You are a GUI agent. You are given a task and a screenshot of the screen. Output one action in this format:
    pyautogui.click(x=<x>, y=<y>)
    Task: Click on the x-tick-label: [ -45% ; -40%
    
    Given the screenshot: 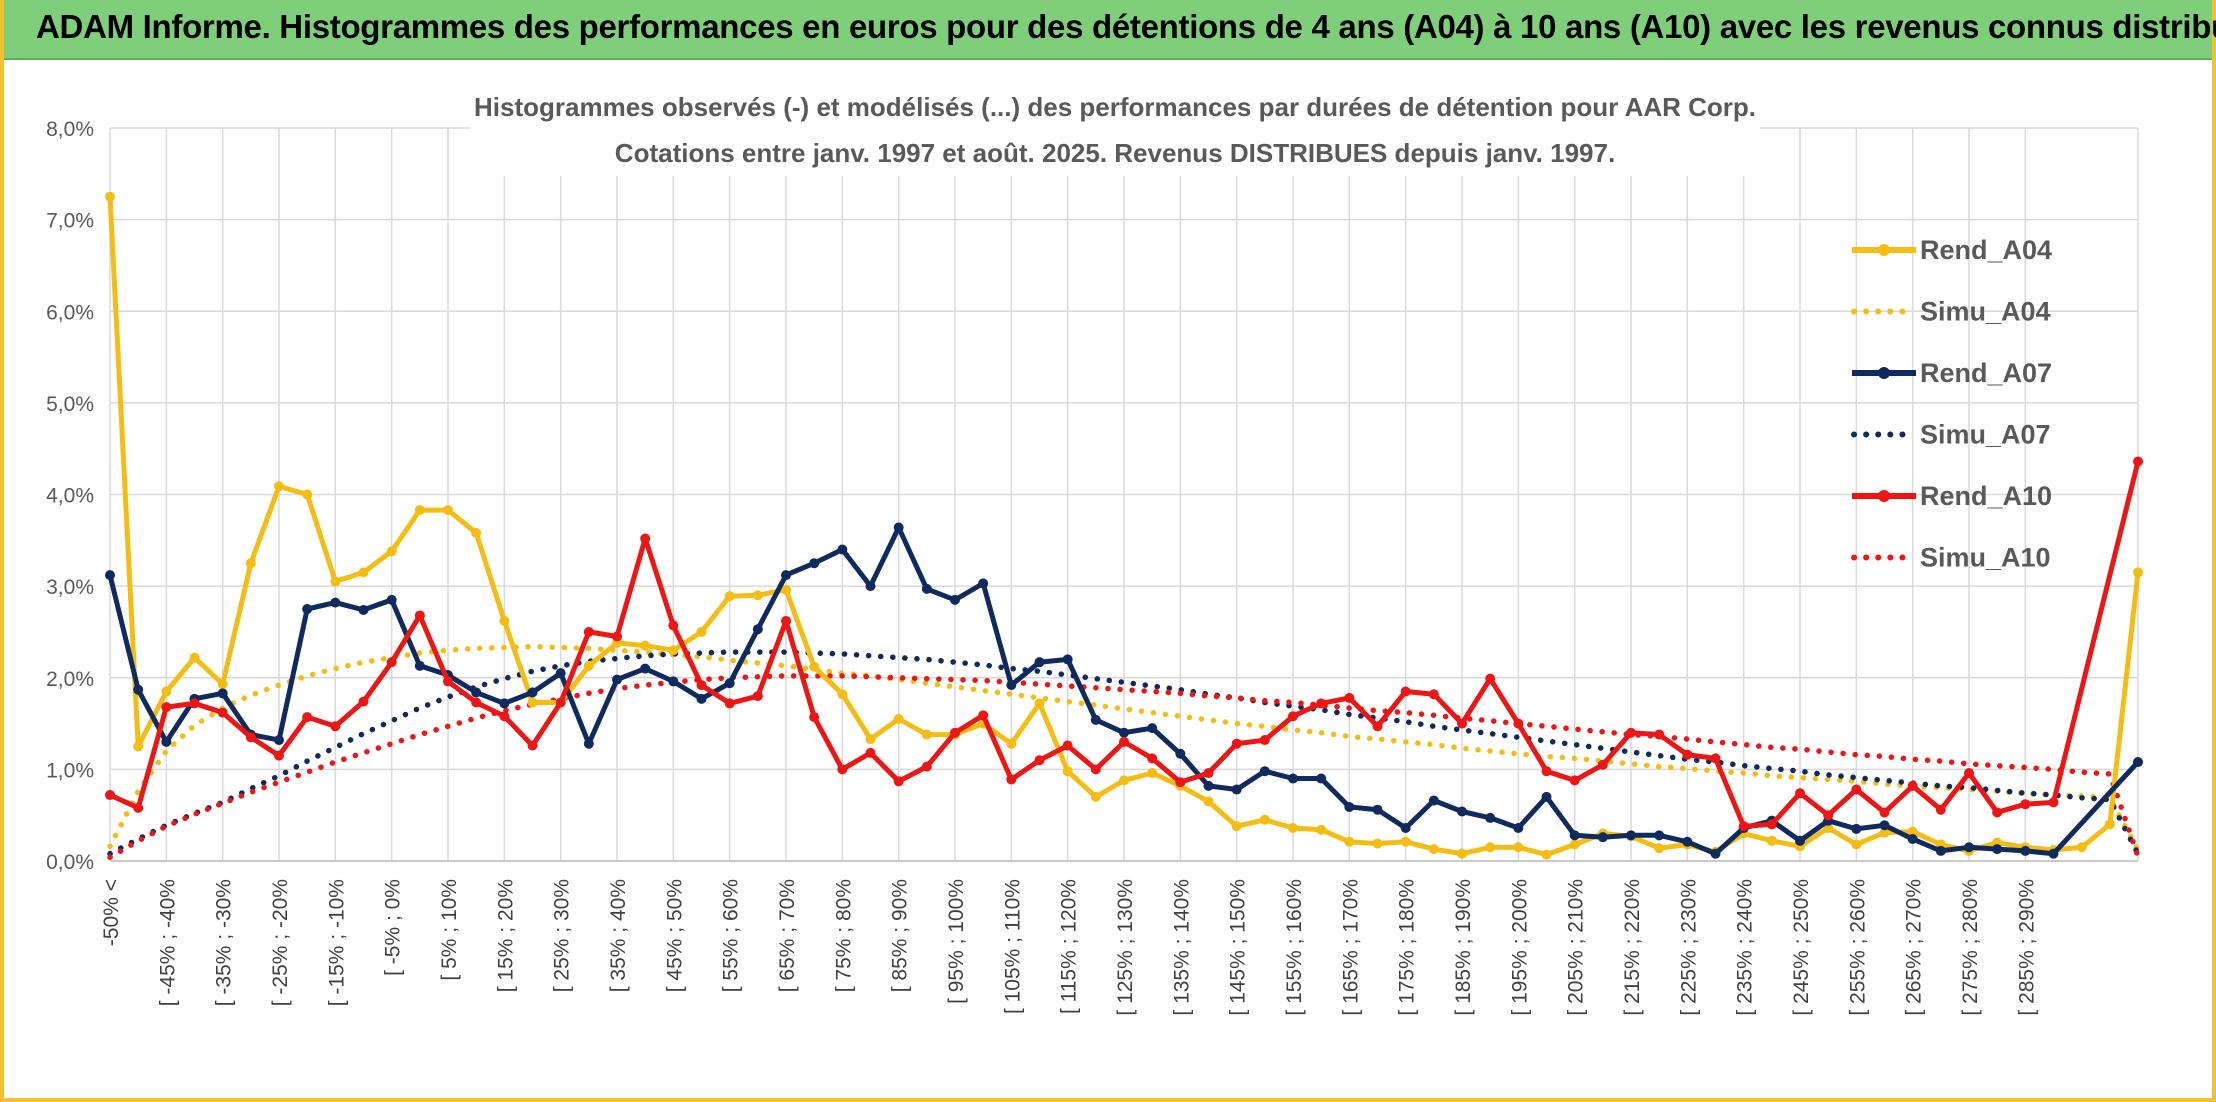 What is the action you would take?
    pyautogui.click(x=167, y=942)
    